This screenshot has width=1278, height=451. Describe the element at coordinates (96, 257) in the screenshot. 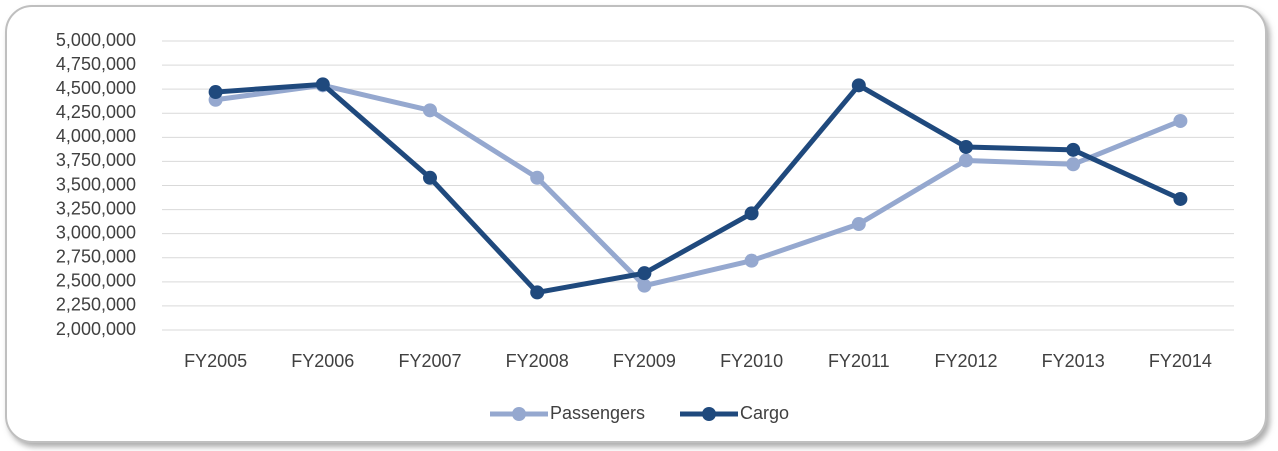

I see `y-tick-label: 2,750,000` at that location.